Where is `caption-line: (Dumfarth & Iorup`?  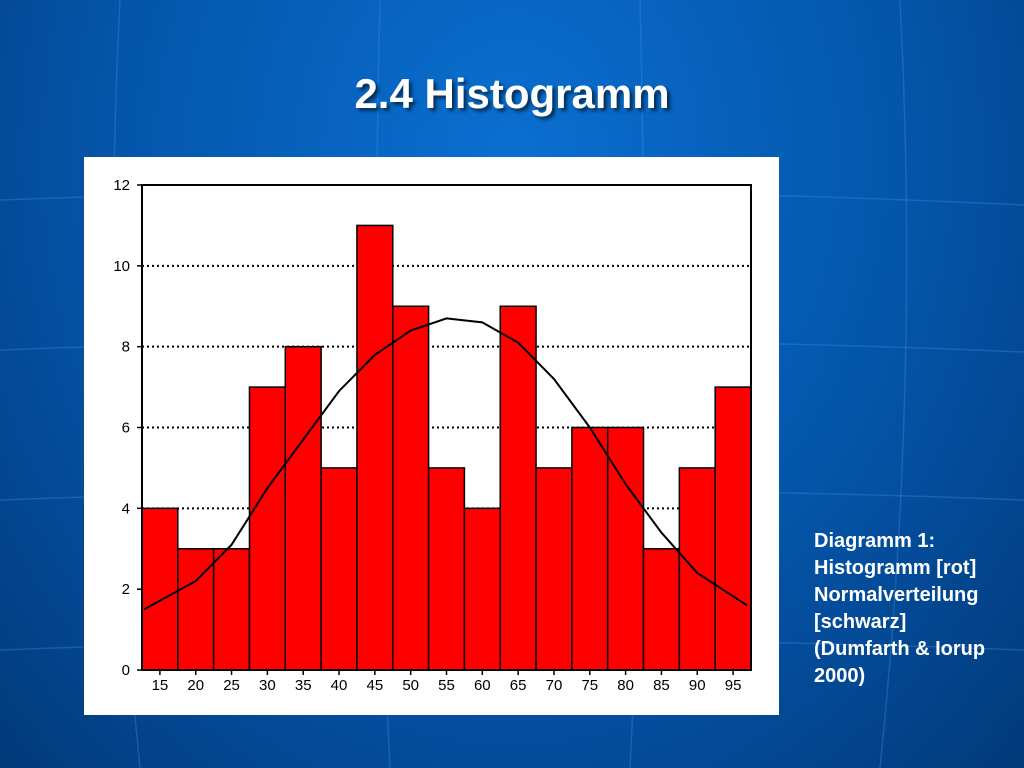 caption-line: (Dumfarth & Iorup is located at coordinates (900, 649).